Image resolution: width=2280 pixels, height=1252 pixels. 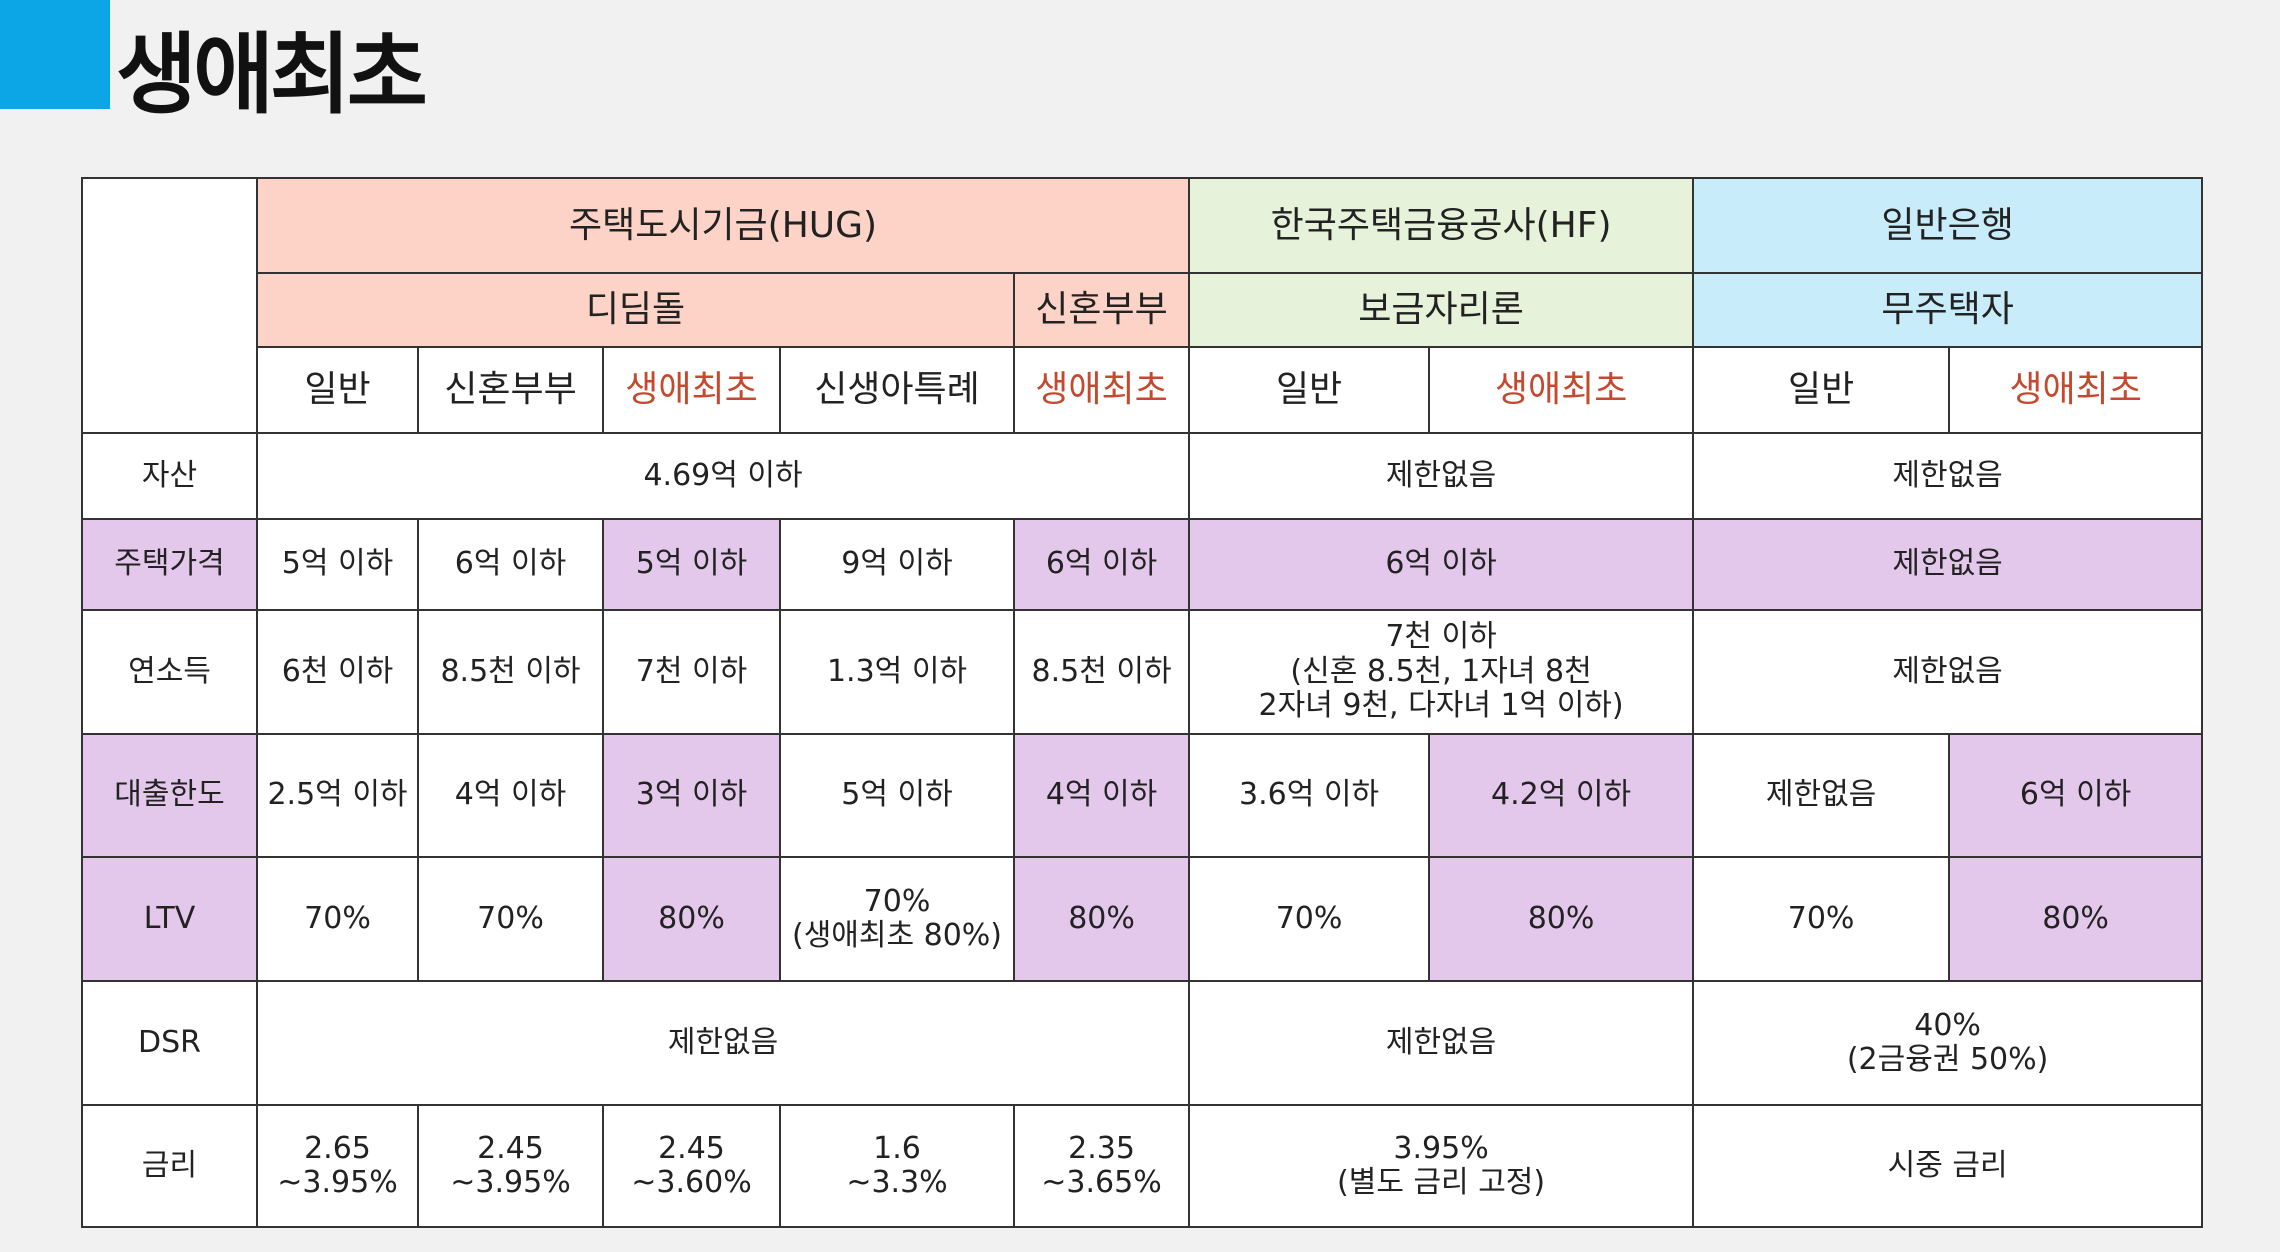 What do you see at coordinates (1561, 795) in the screenshot?
I see `table-cell: 4.2억 이하` at bounding box center [1561, 795].